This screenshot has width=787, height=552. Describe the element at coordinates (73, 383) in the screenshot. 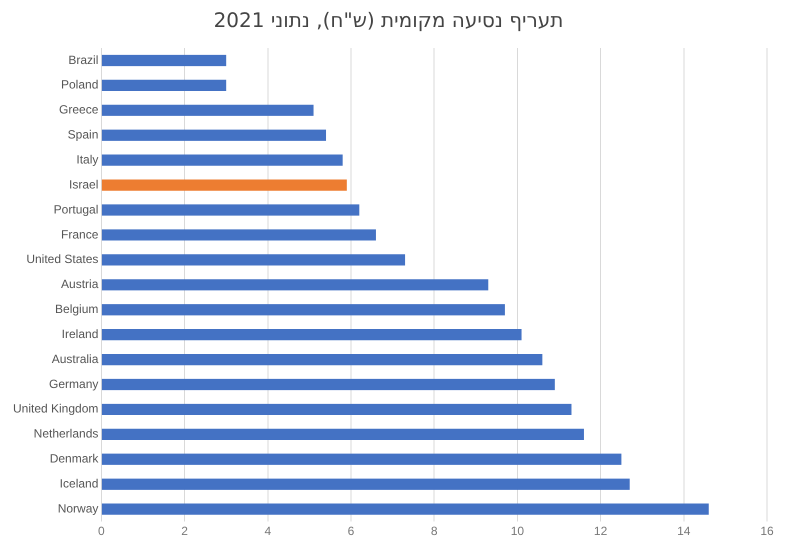

I see `y-tick-label: Germany` at that location.